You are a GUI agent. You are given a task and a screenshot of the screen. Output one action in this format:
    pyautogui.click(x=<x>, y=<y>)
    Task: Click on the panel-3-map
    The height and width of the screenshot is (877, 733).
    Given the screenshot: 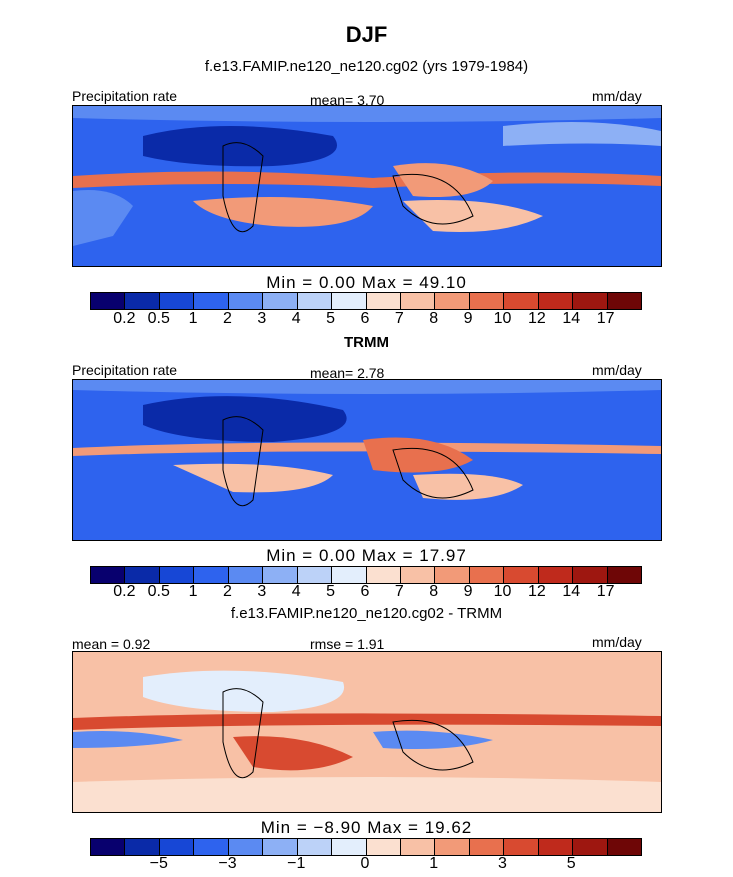 What is the action you would take?
    pyautogui.click(x=367, y=732)
    